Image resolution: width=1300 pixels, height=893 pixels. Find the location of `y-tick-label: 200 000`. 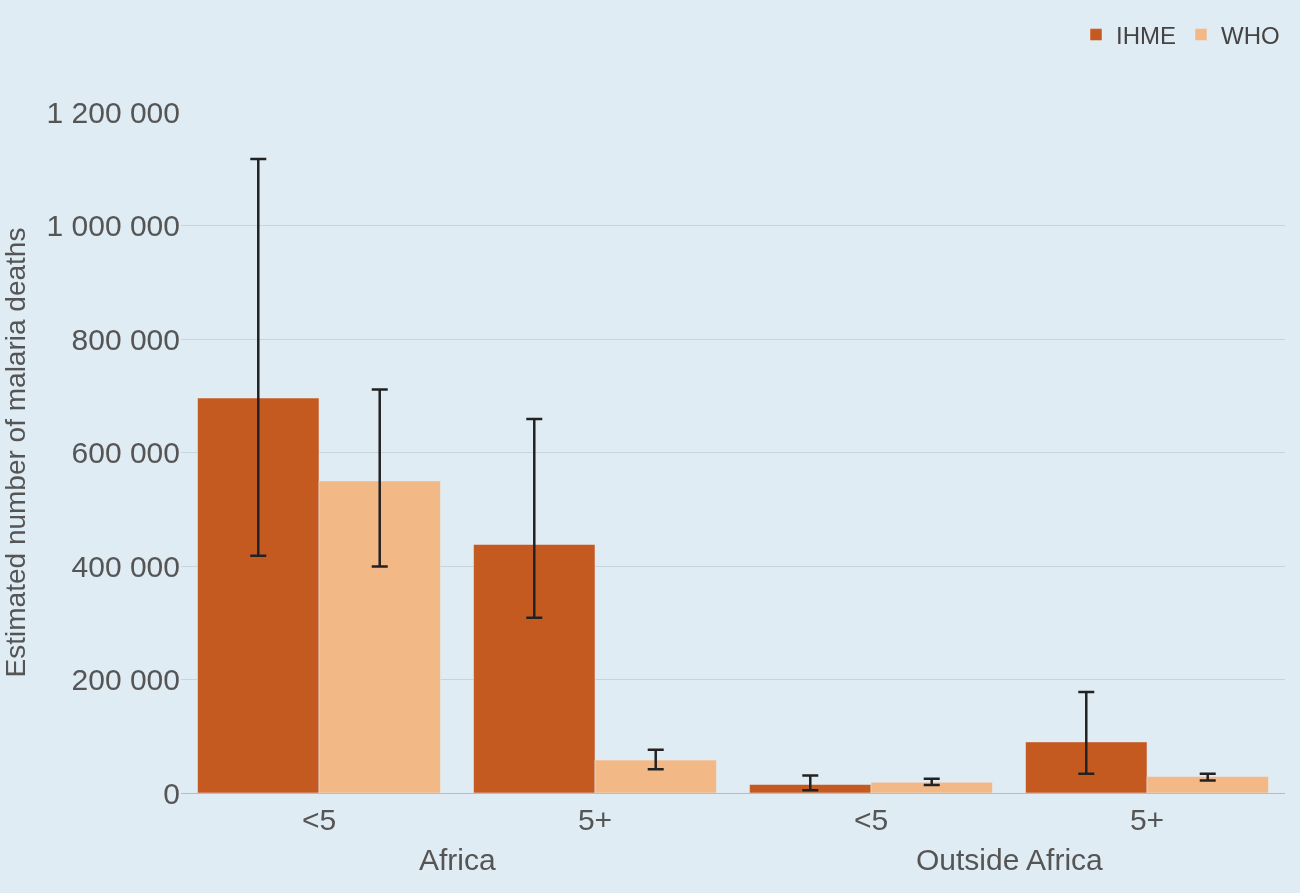

y-tick-label: 200 000 is located at coordinates (125, 679).